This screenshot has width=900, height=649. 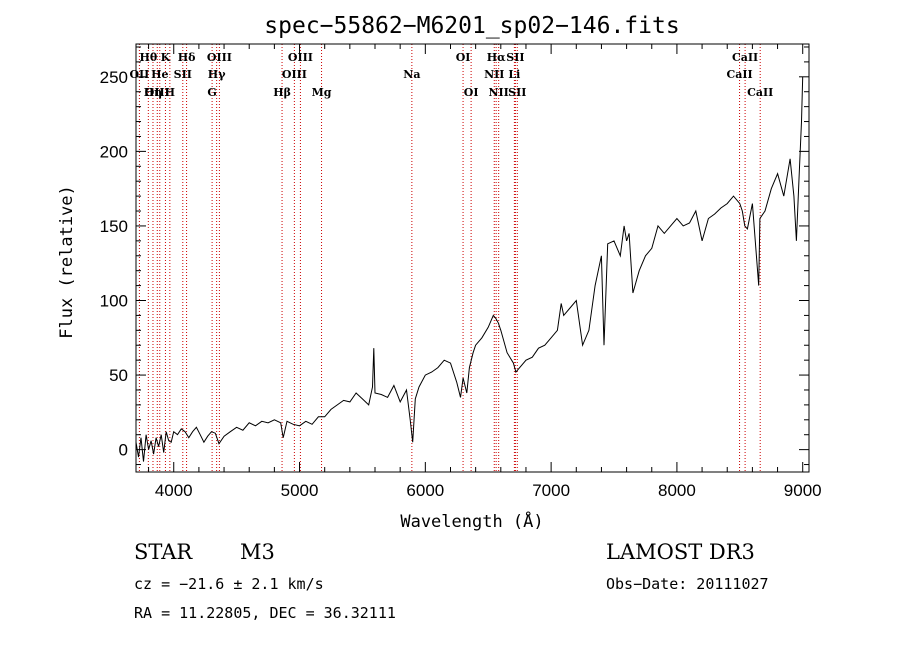 What do you see at coordinates (322, 92) in the screenshot?
I see `spectral-line-label: Mg` at bounding box center [322, 92].